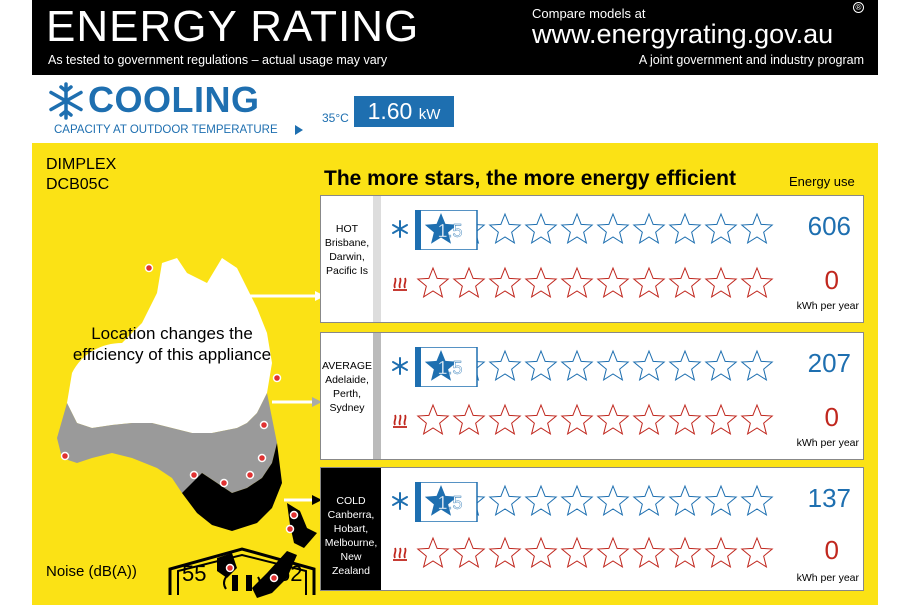 The width and height of the screenshot is (906, 605). I want to click on zone-label-average: AVERAGE Adelaide, Perth, Sydney, so click(351, 396).